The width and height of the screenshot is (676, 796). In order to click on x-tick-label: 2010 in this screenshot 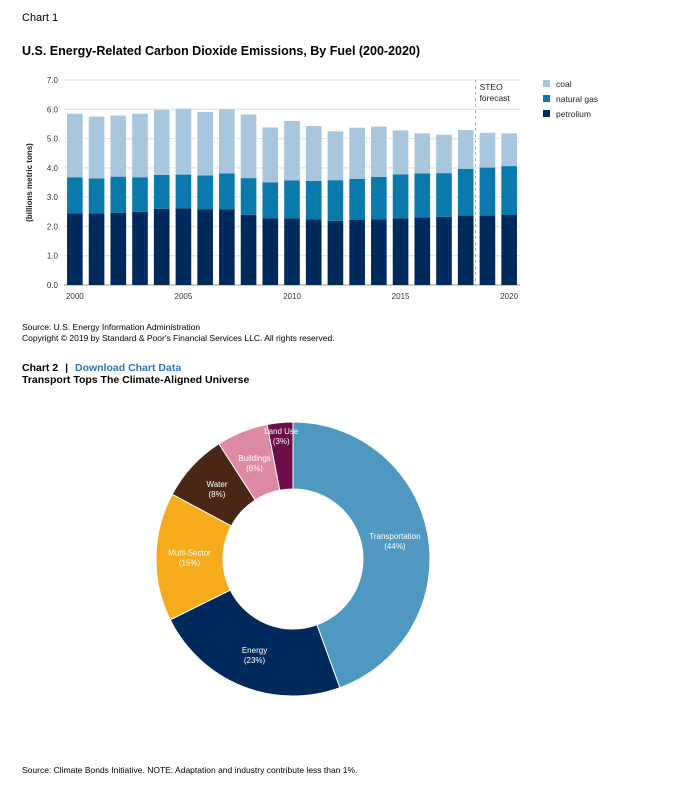, I will do `click(292, 296)`.